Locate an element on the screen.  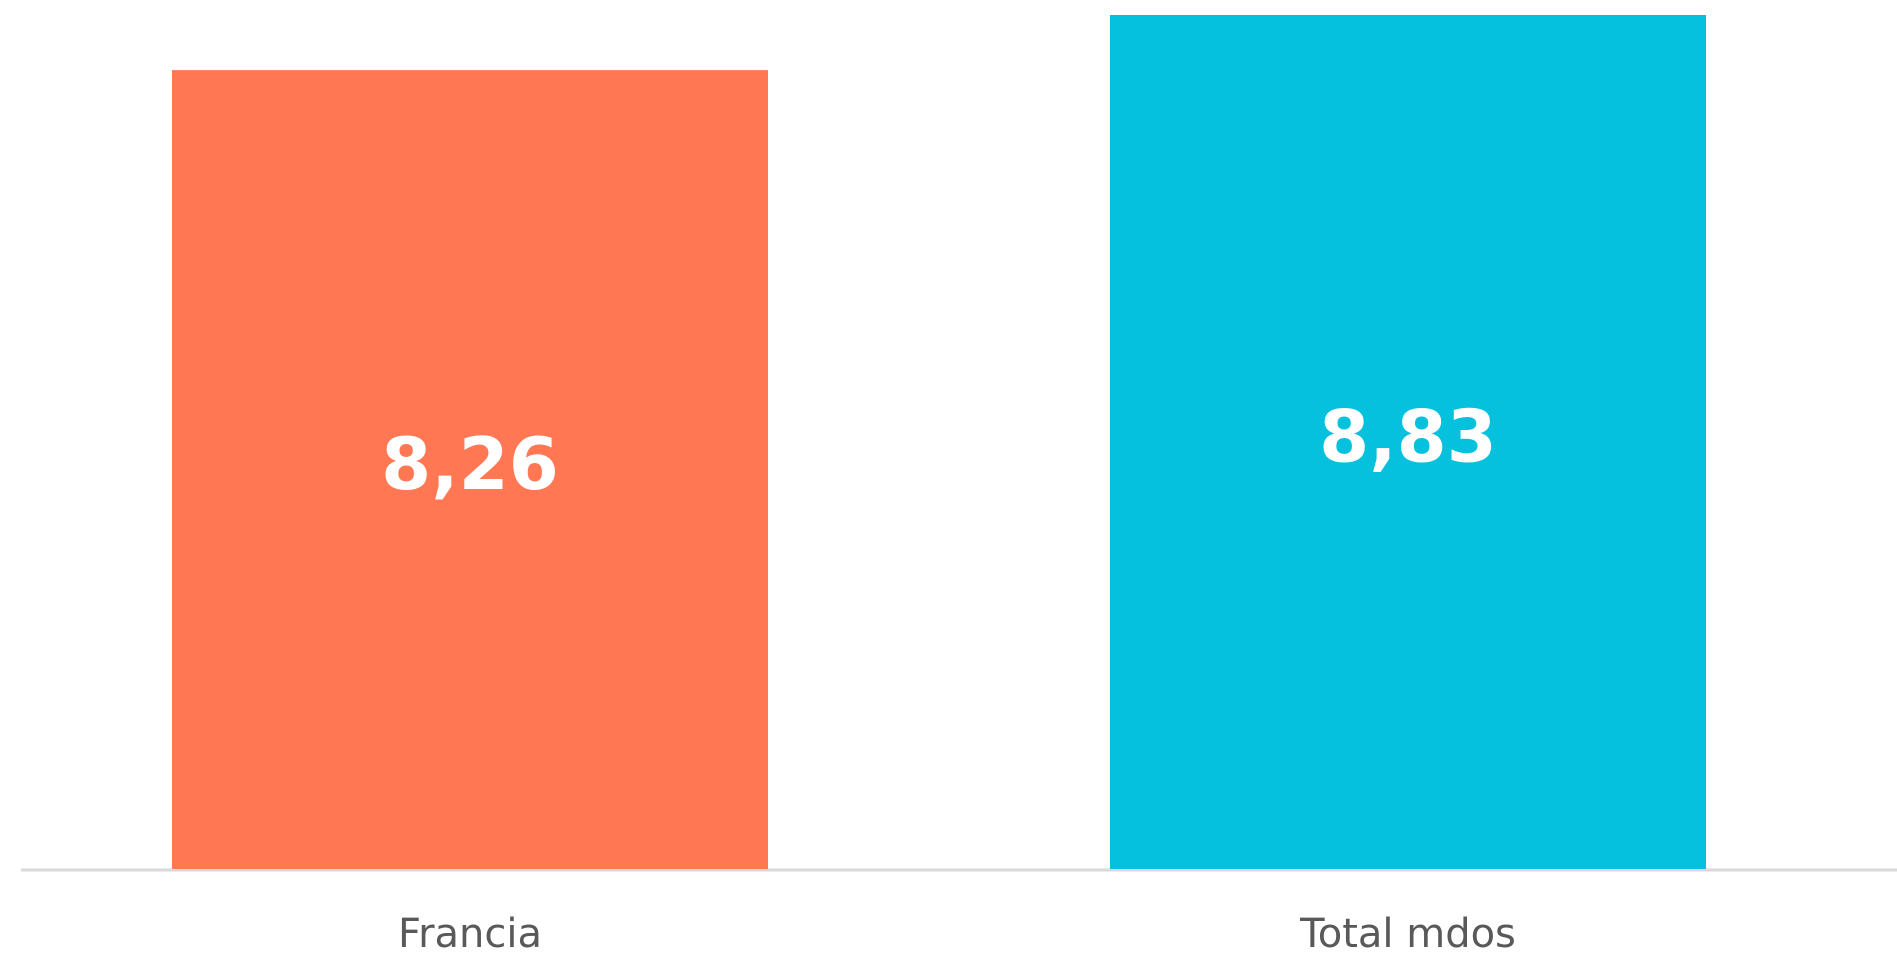
value-label: 8,83 is located at coordinates (1408, 437).